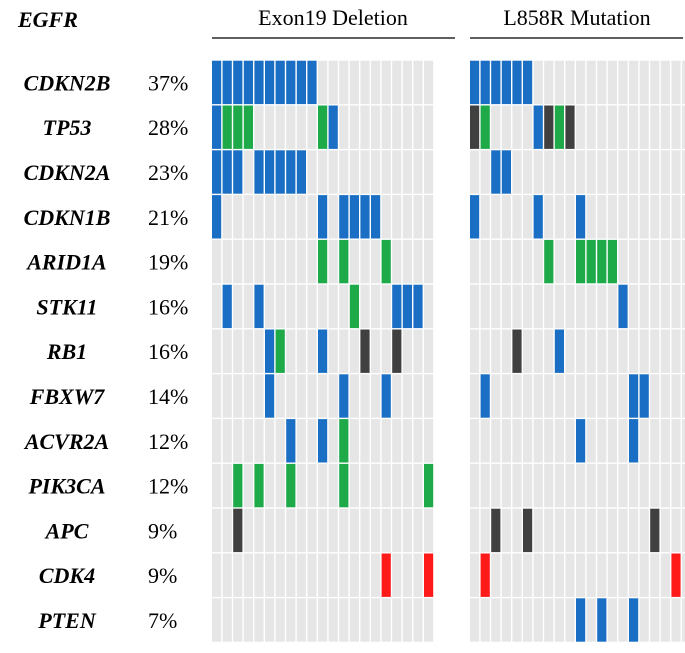 The height and width of the screenshot is (653, 685). What do you see at coordinates (66, 351) in the screenshot?
I see `gene-label: RB1` at bounding box center [66, 351].